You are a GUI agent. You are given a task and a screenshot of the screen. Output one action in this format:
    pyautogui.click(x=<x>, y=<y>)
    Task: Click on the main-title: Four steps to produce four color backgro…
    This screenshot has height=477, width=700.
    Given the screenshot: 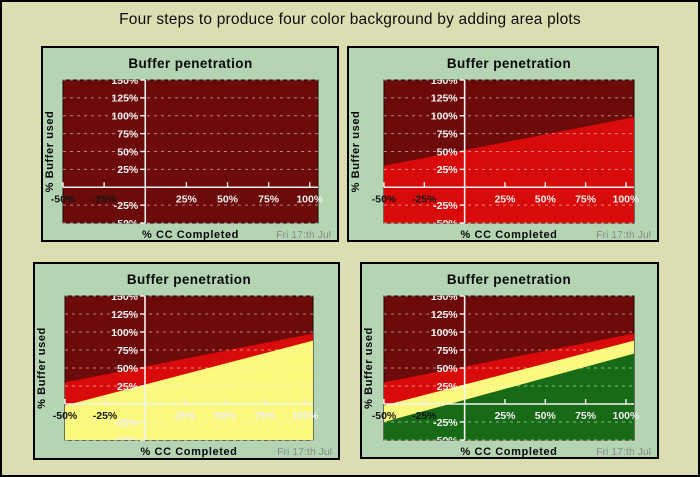 What is the action you would take?
    pyautogui.click(x=350, y=19)
    